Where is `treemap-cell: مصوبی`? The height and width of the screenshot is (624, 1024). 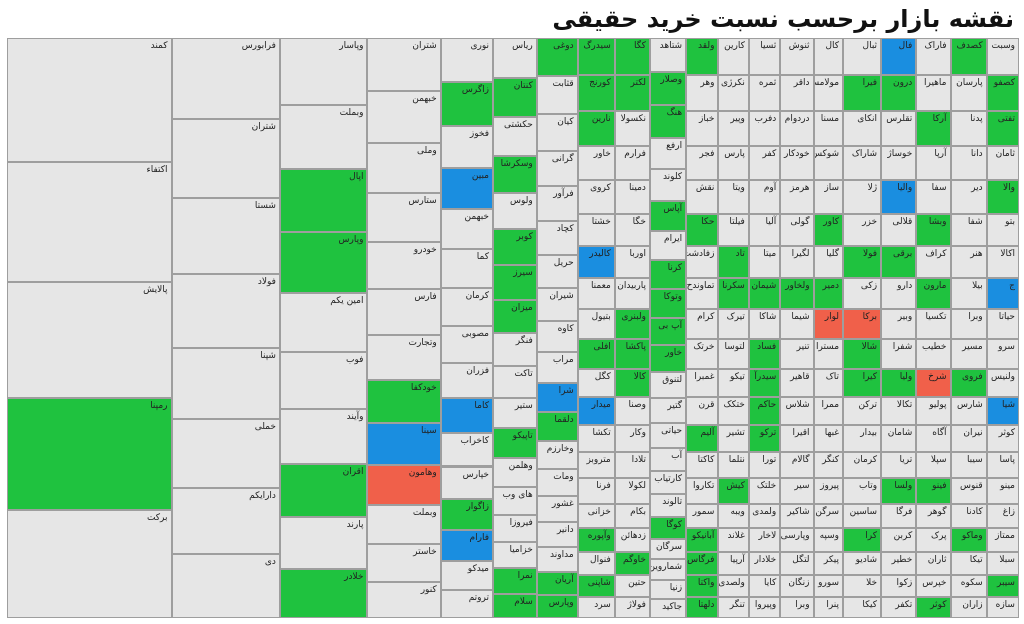 treemap-cell: مصوبی is located at coordinates (466, 344).